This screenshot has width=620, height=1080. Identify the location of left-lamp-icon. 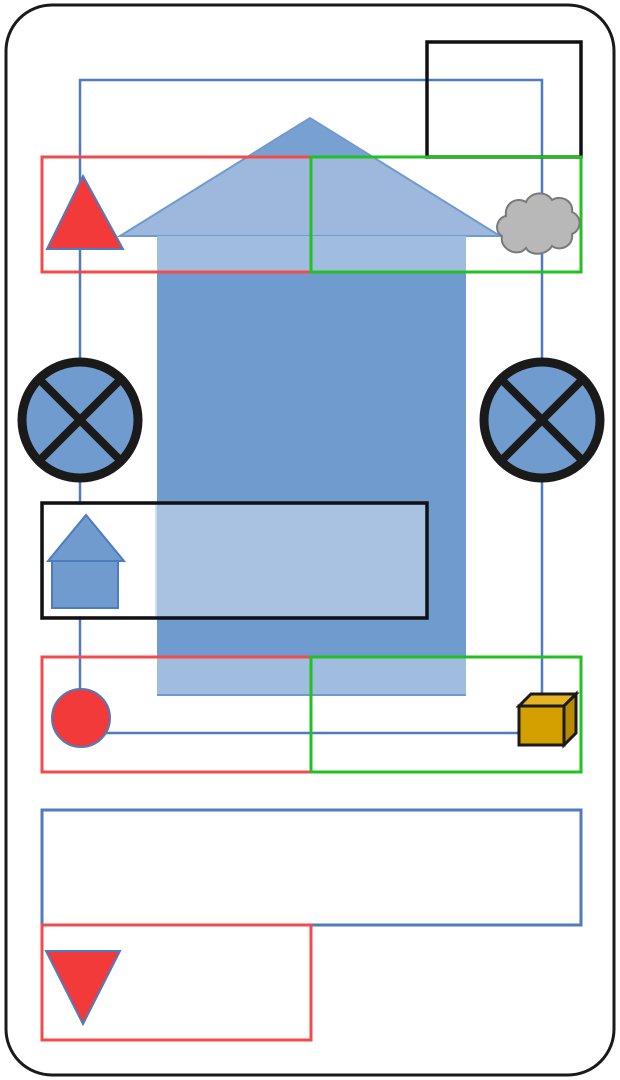
(80, 420).